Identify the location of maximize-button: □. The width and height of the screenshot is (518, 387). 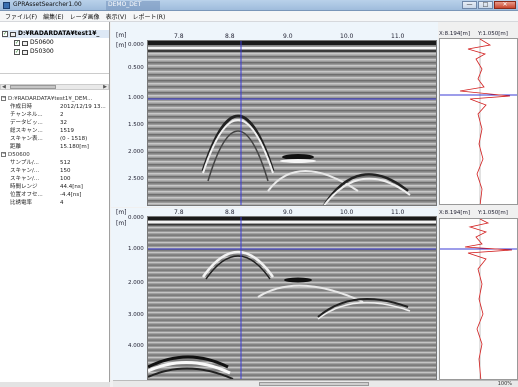
(485, 5).